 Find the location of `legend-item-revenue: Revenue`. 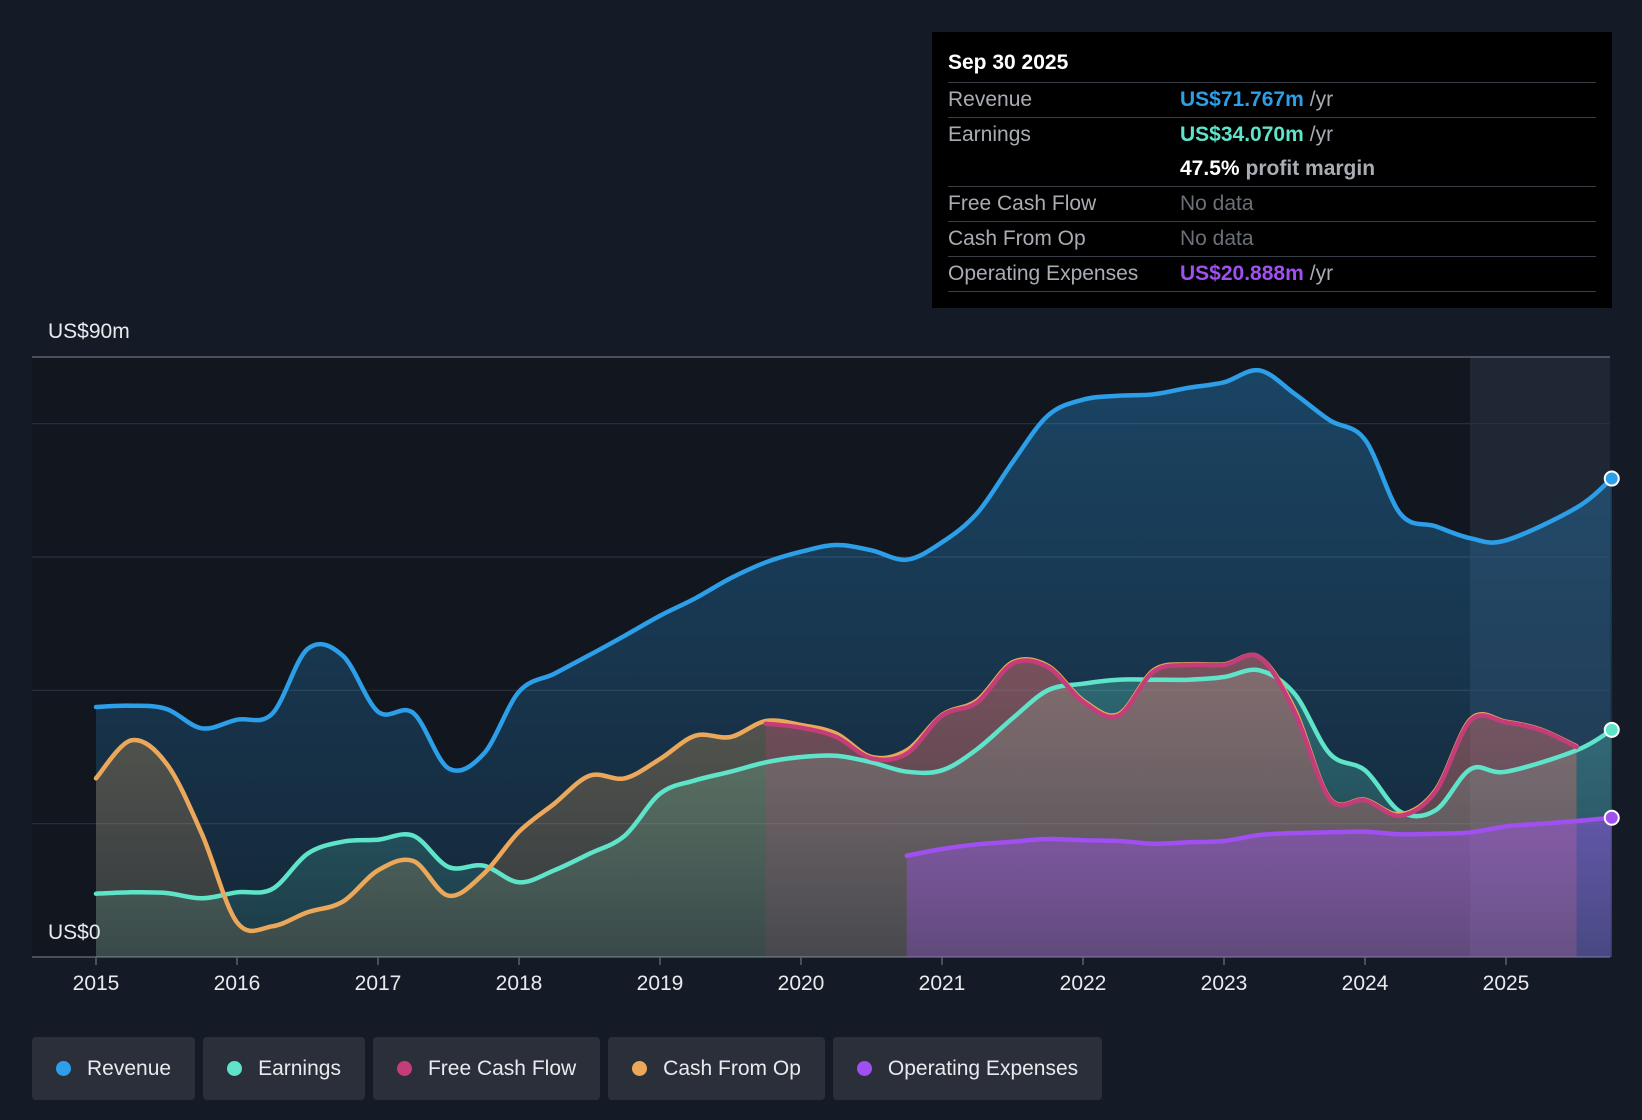

legend-item-revenue: Revenue is located at coordinates (114, 1068).